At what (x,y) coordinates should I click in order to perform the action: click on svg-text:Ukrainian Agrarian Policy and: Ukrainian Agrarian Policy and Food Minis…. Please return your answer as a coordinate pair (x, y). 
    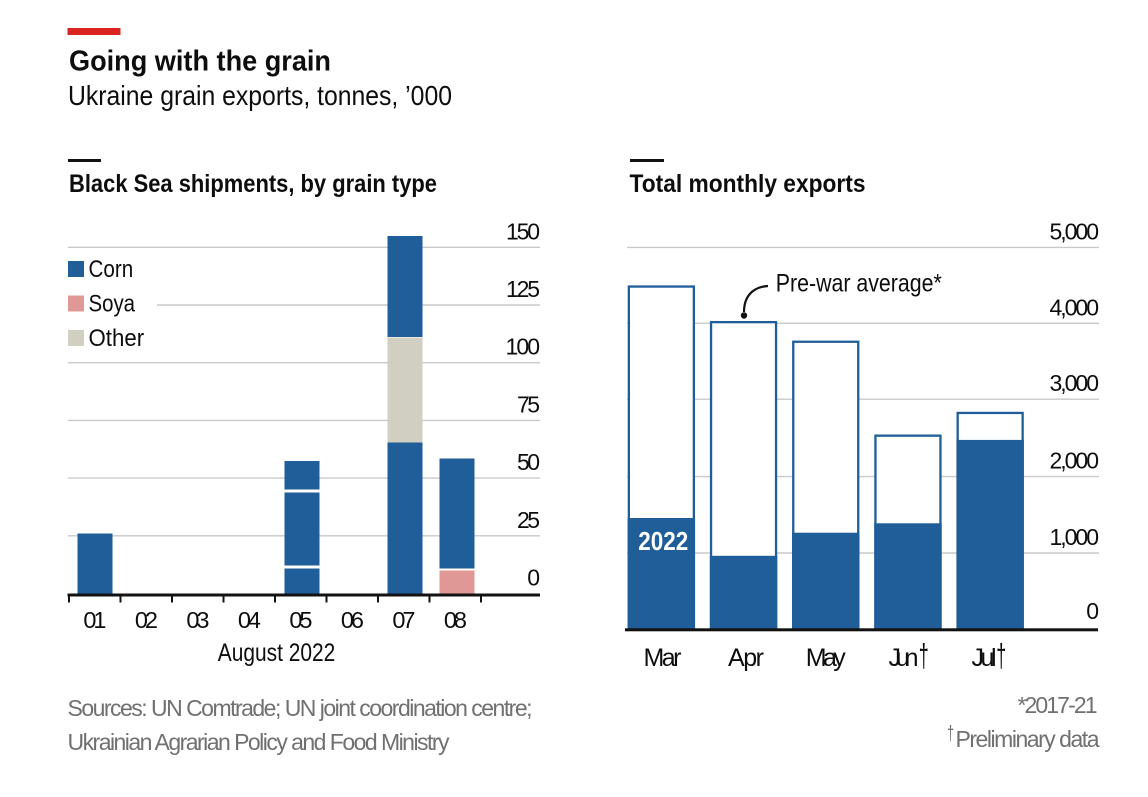
    Looking at the image, I should click on (259, 742).